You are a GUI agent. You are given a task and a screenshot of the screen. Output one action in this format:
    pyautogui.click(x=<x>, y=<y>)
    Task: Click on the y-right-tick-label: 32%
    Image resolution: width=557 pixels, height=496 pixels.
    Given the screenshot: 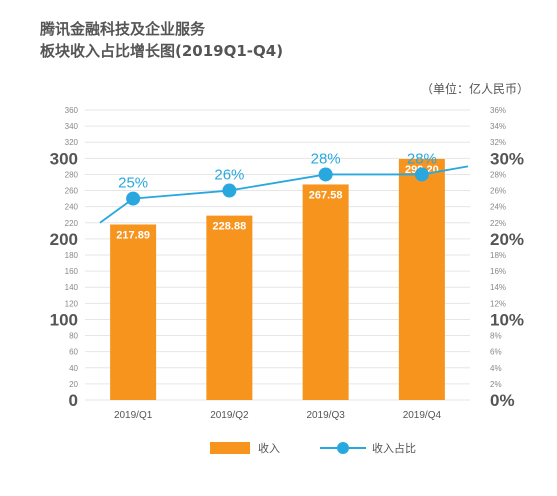 What is the action you would take?
    pyautogui.click(x=498, y=142)
    